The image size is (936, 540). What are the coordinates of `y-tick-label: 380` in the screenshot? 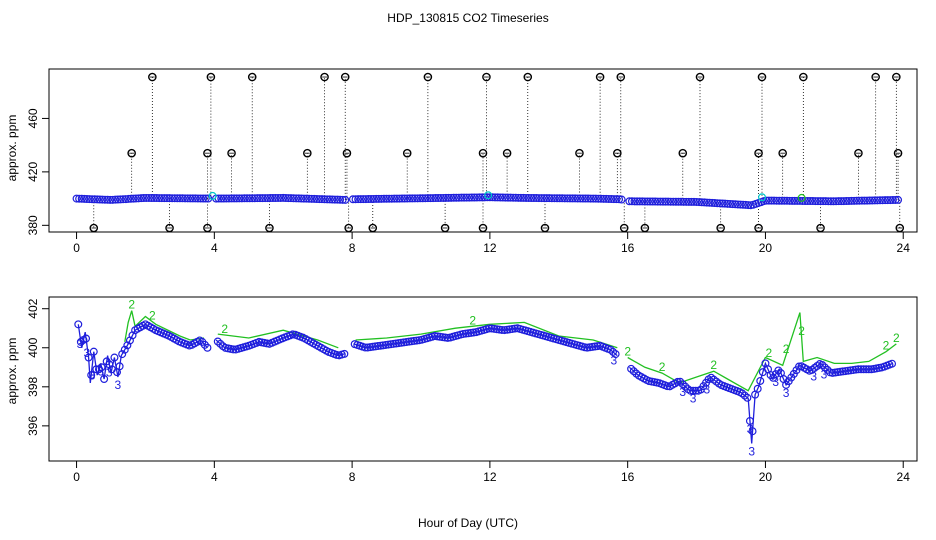 It's located at (33, 225).